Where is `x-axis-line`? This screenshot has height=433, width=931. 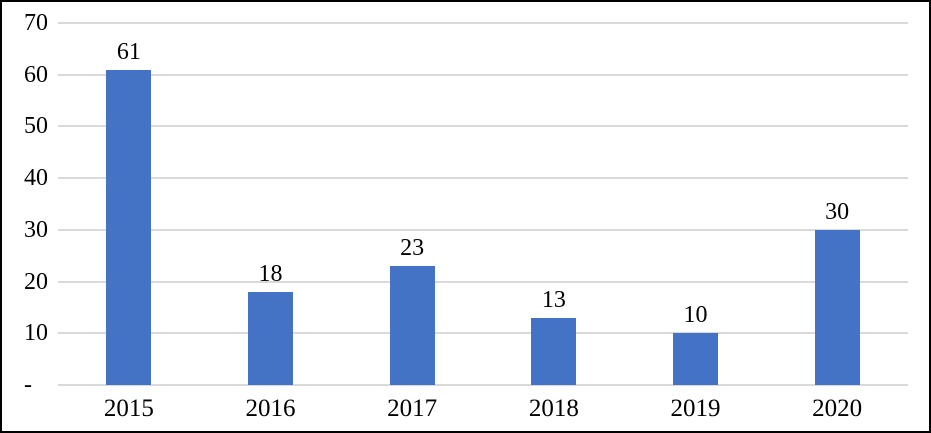 x-axis-line is located at coordinates (483, 385).